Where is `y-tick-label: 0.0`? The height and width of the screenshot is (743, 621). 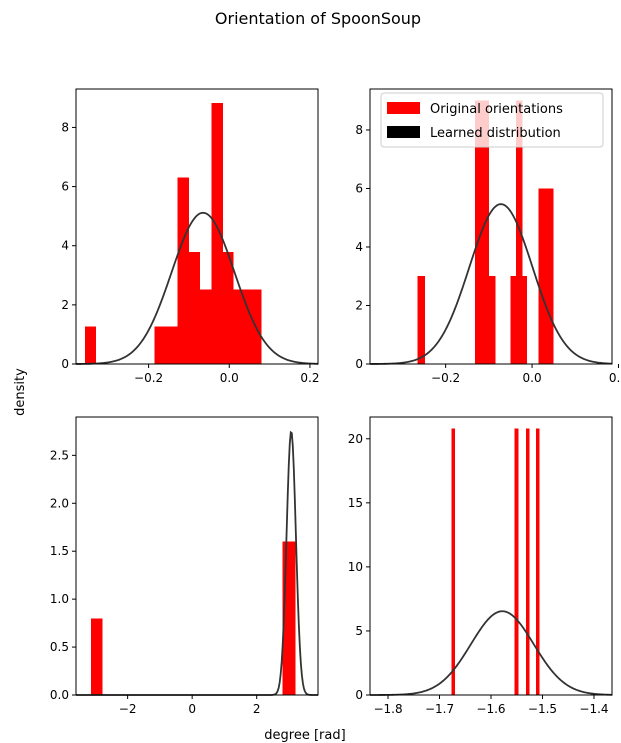
y-tick-label: 0.0 is located at coordinates (59, 695).